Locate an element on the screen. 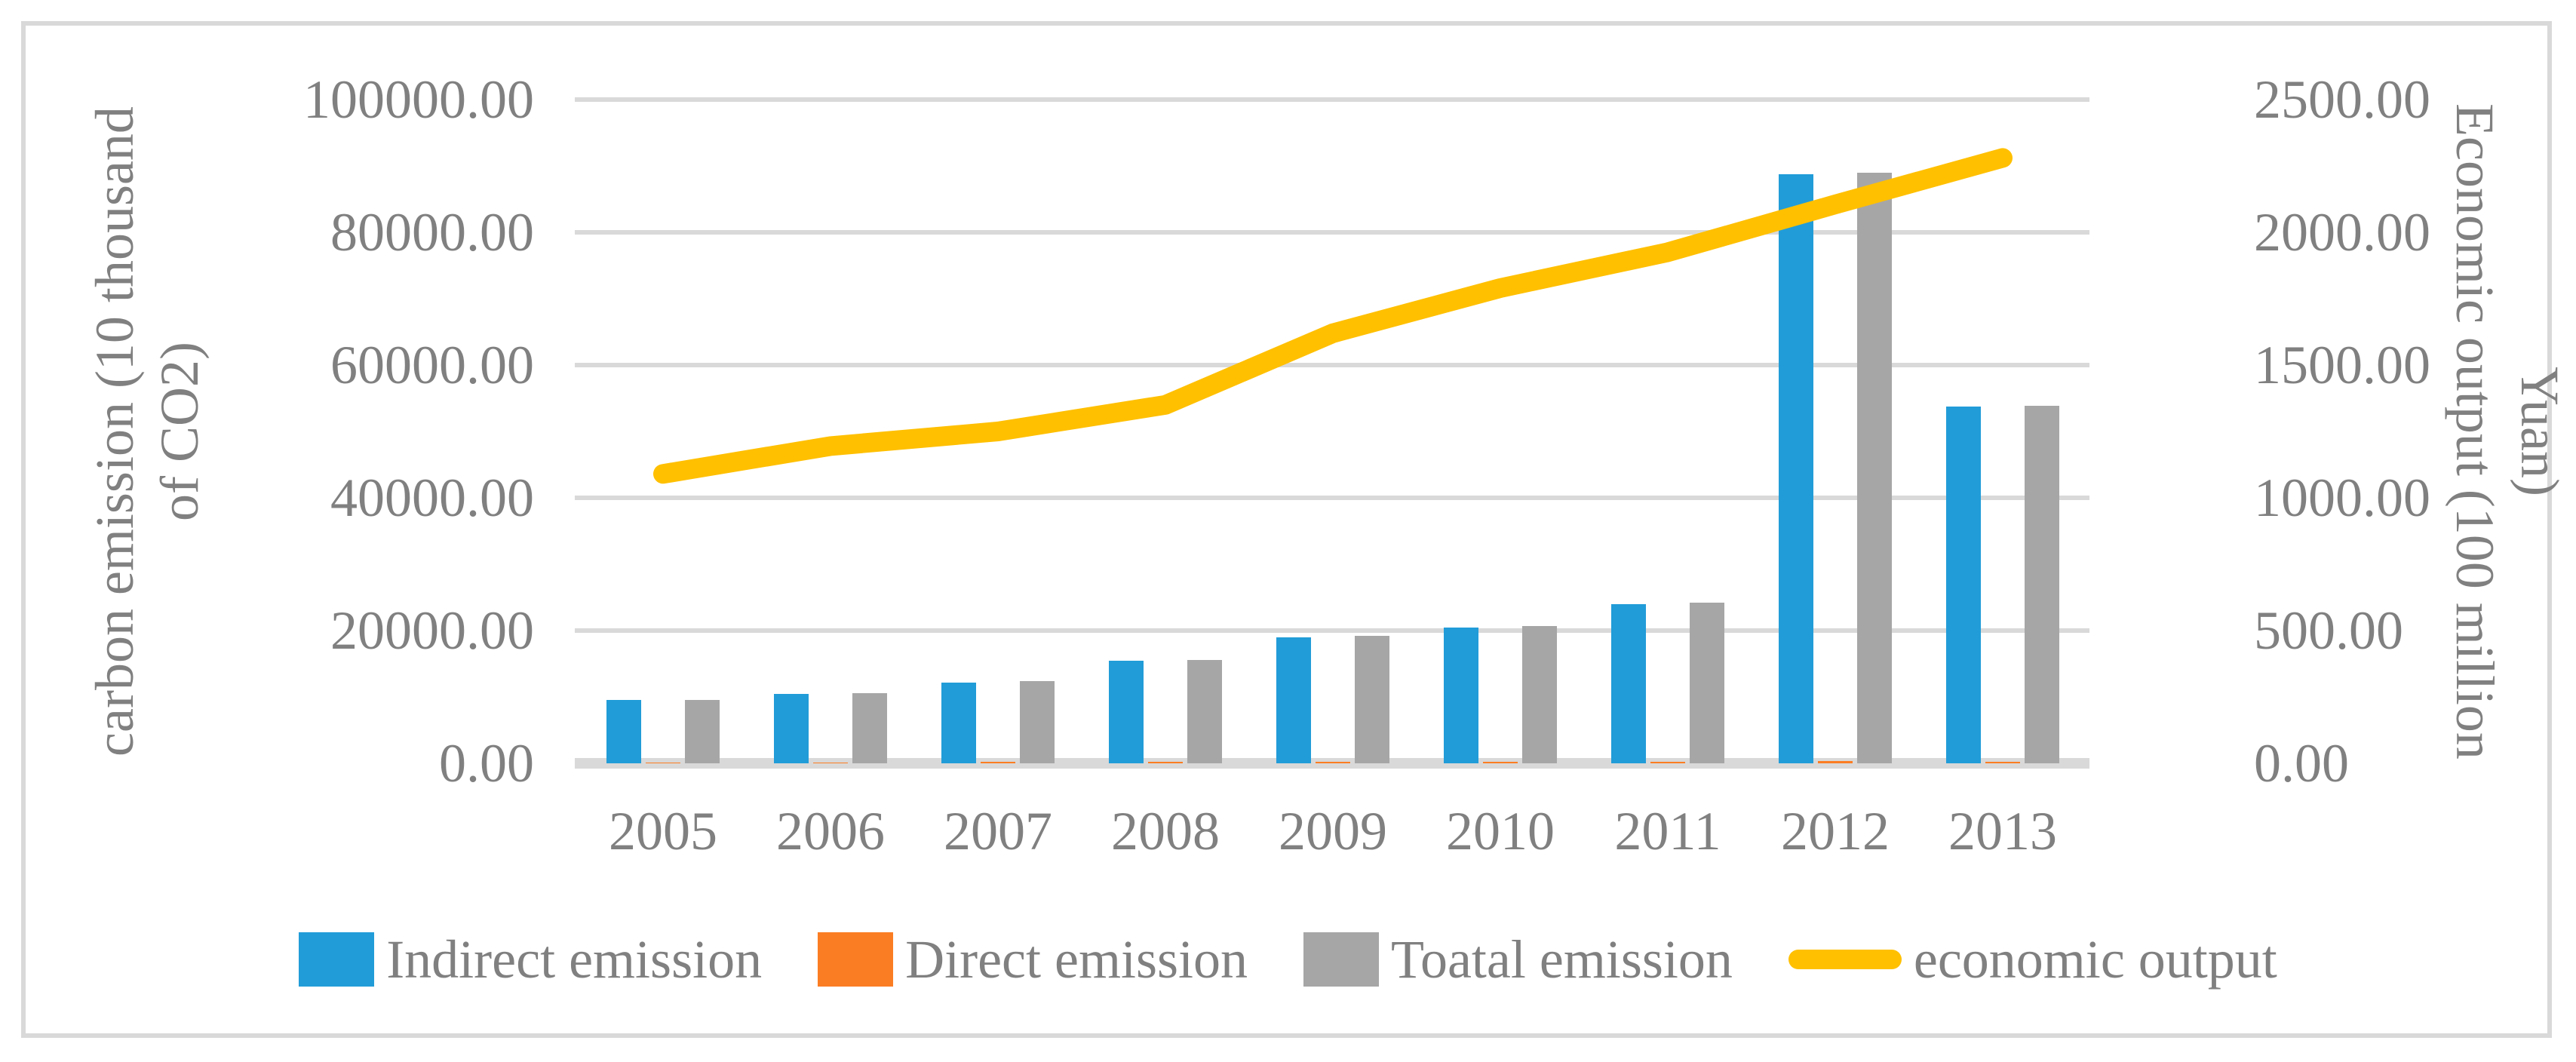 The width and height of the screenshot is (2576, 1062). legend-item-direct-emission: Direct emission is located at coordinates (1033, 960).